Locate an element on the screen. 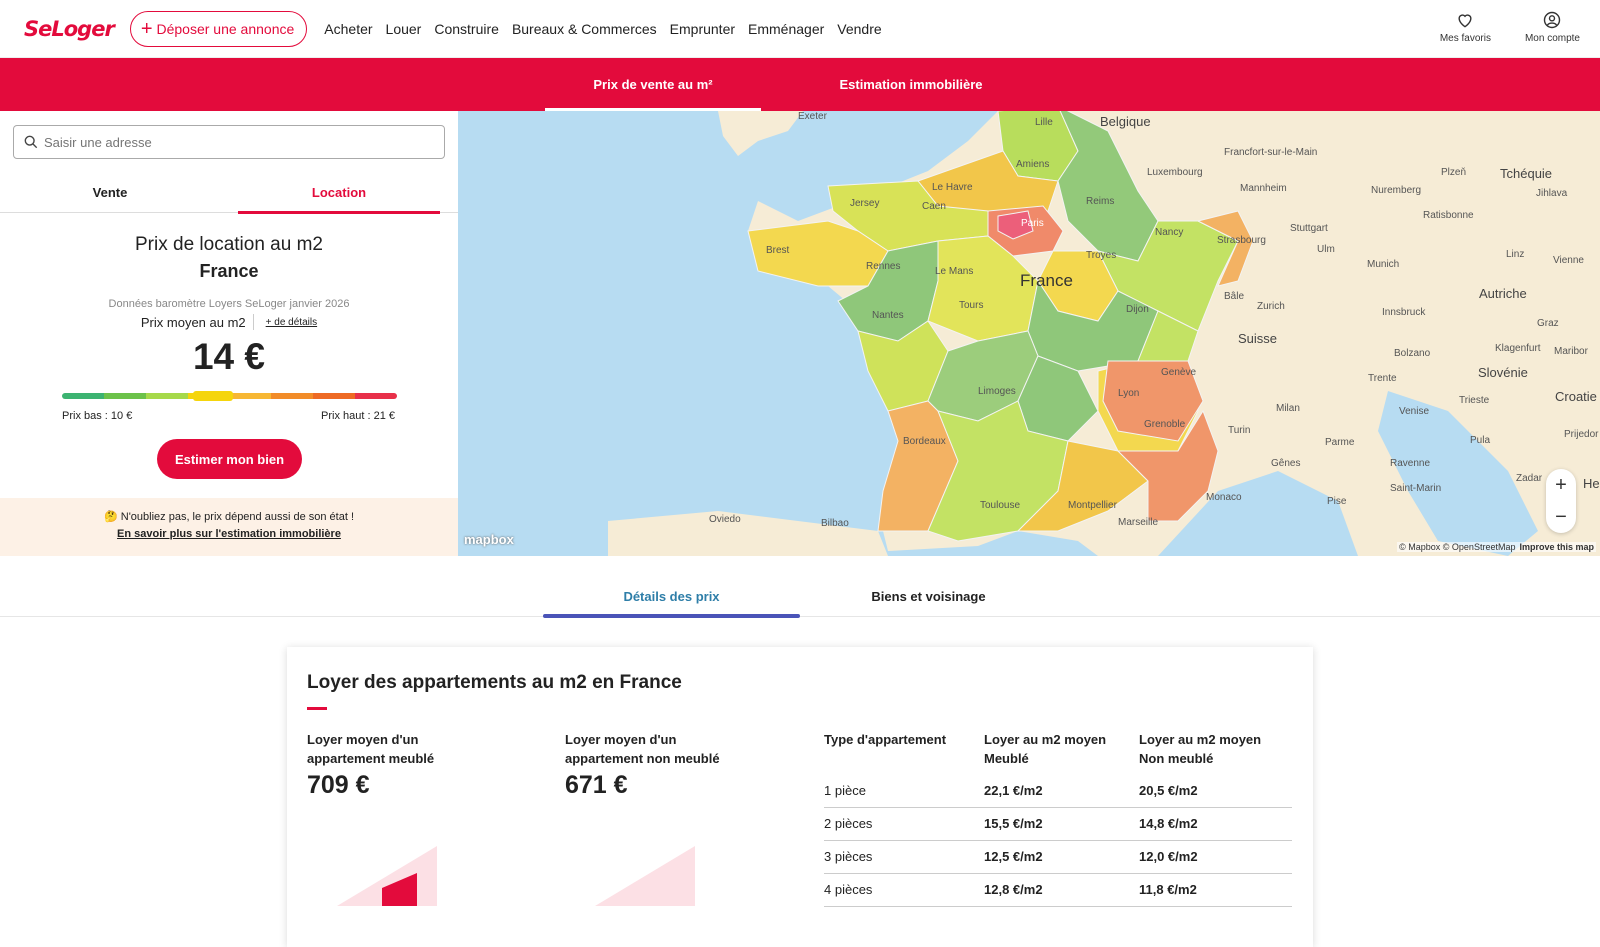 Image resolution: width=1600 pixels, height=947 pixels. average-price-line: Prix moyen au m2 + de détails is located at coordinates (229, 322).